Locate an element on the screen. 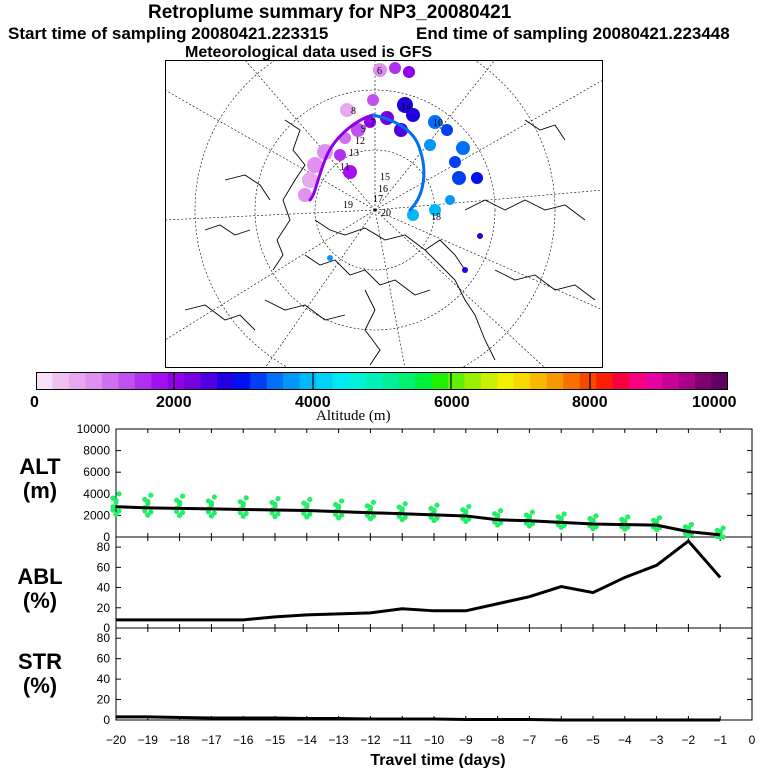 The width and height of the screenshot is (768, 768). end-time: End time of sampling 20080421.223448 is located at coordinates (573, 33).